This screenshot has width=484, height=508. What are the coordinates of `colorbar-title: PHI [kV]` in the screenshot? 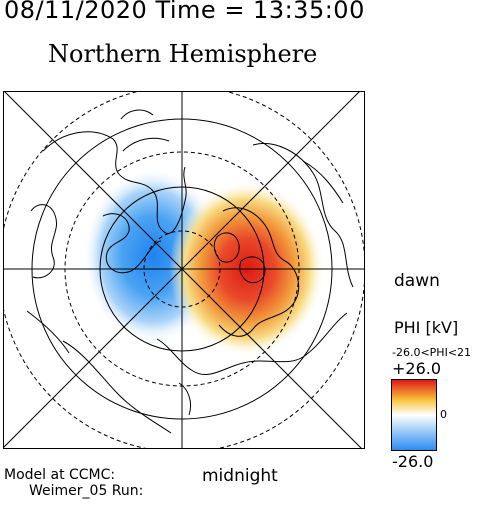 It's located at (426, 327).